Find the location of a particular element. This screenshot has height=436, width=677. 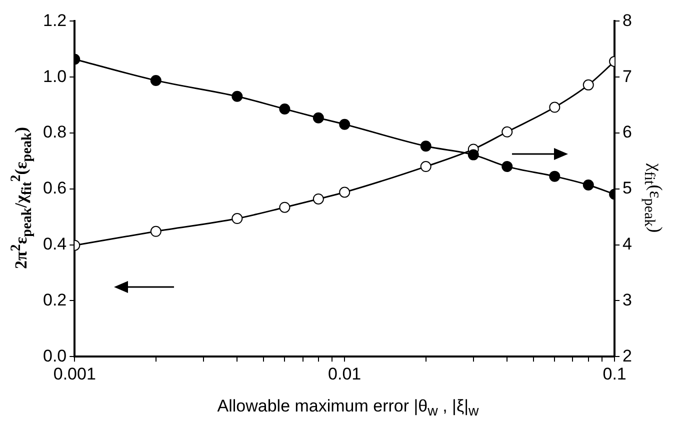

y2-tick-label: 2 is located at coordinates (627, 356).